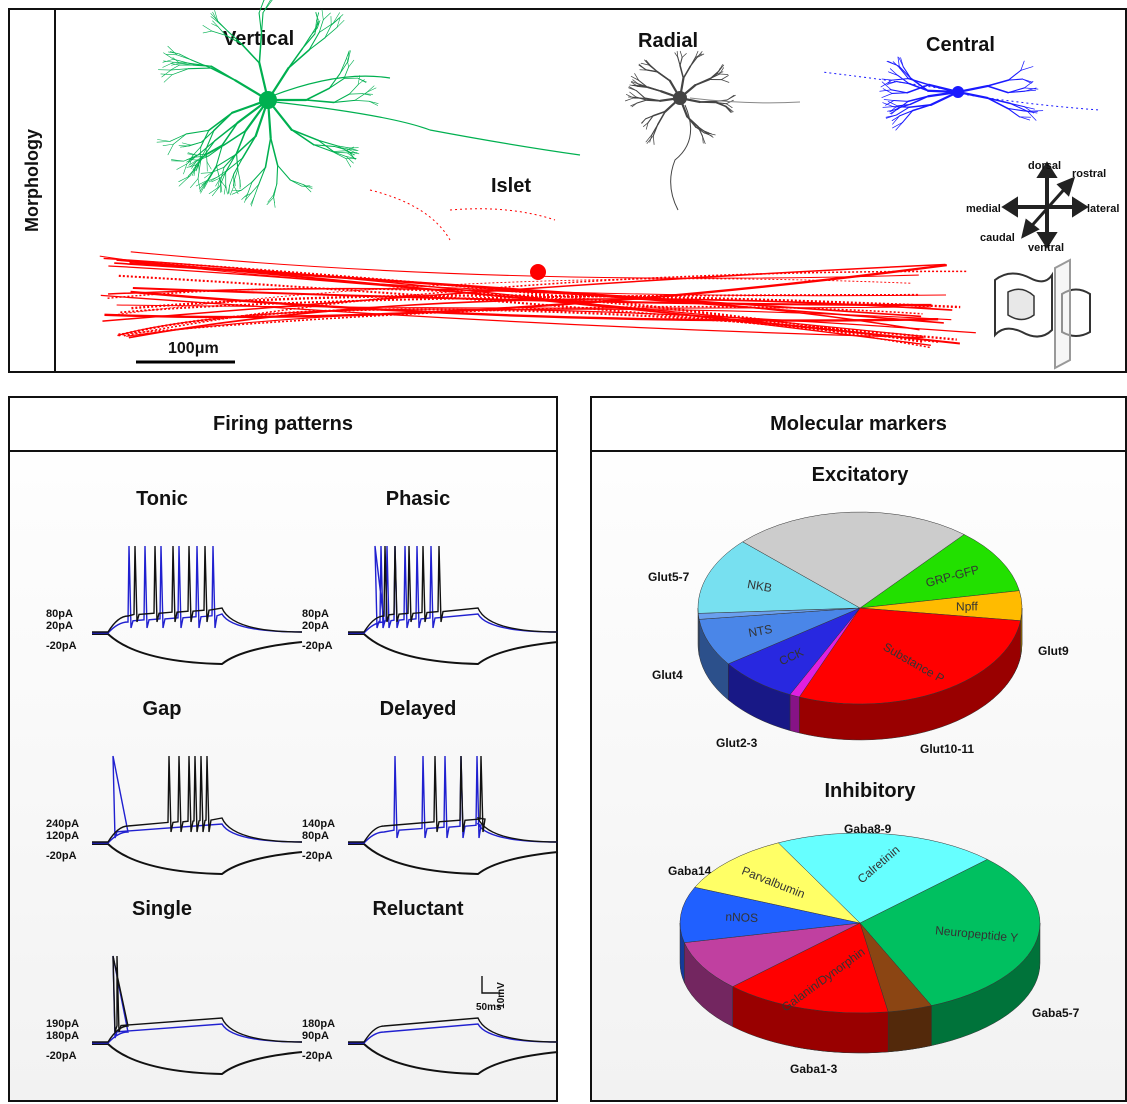 This screenshot has width=1127, height=1104. Describe the element at coordinates (538, 269) in the screenshot. I see `islet-neuron-drawing` at that location.